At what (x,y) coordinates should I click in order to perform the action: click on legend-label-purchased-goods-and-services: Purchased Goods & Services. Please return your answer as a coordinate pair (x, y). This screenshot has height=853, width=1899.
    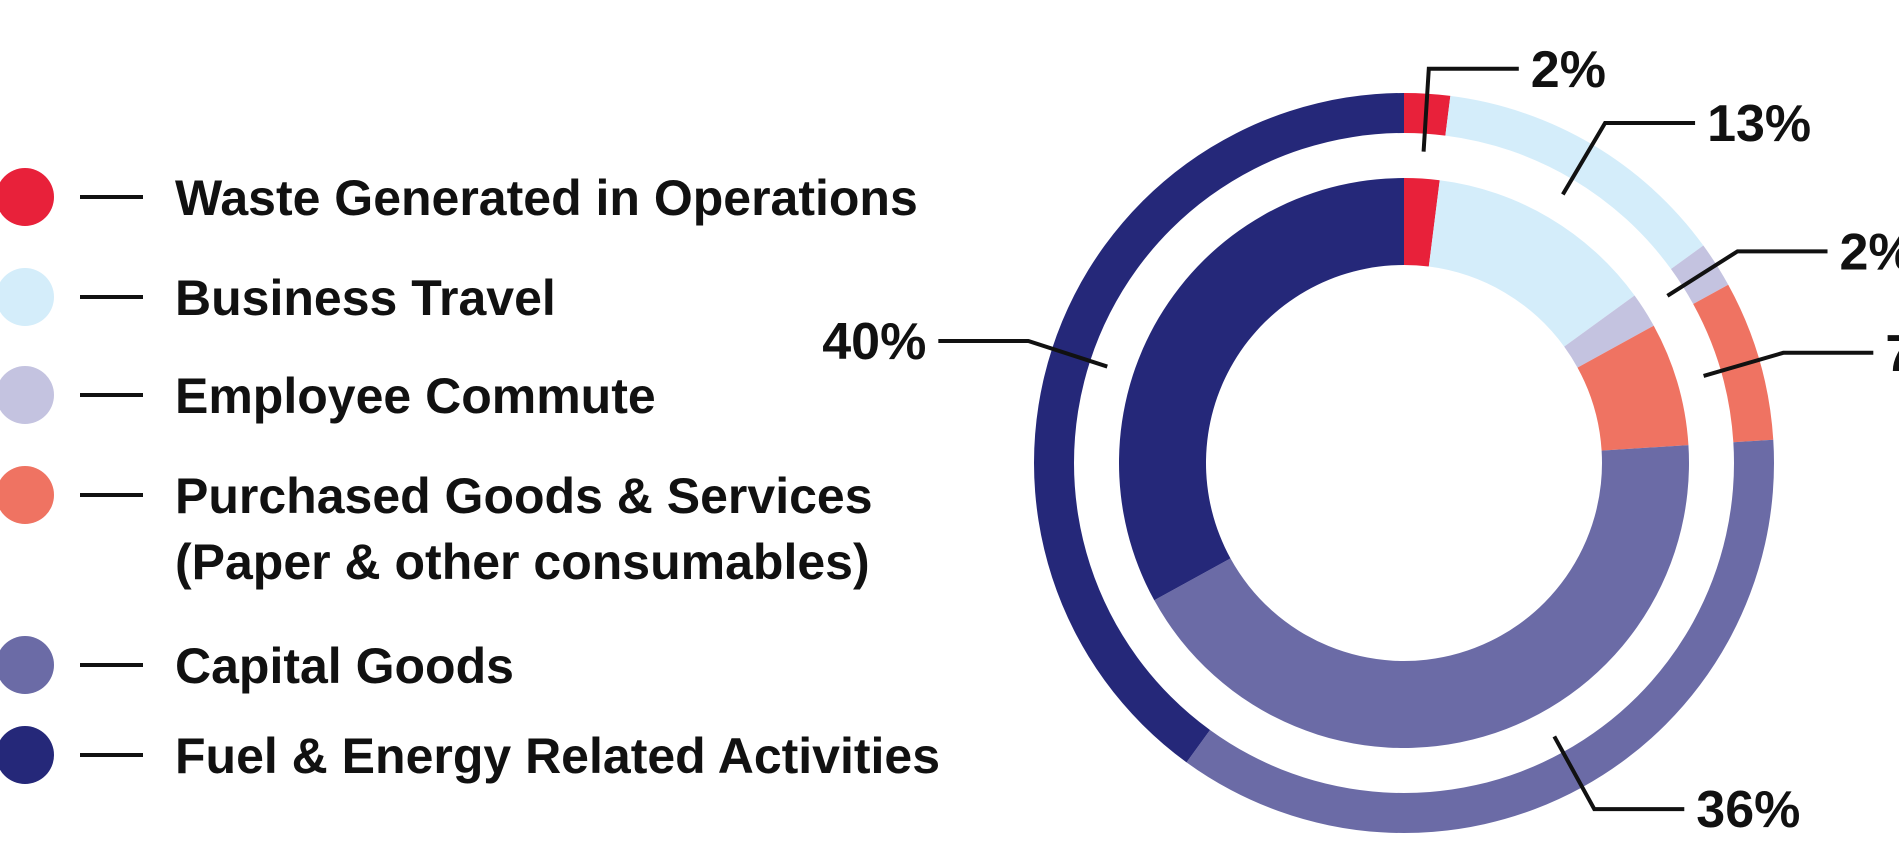
    Looking at the image, I should click on (524, 496).